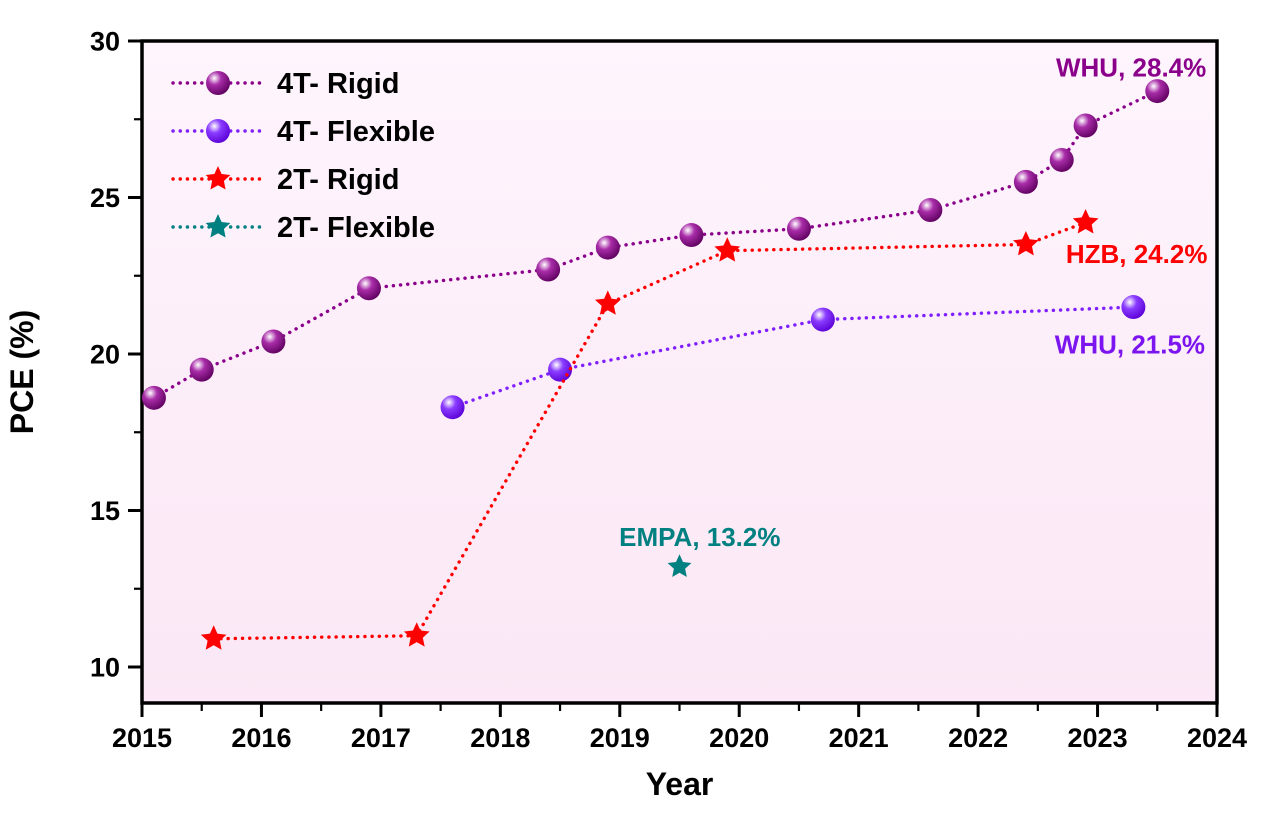 Image resolution: width=1268 pixels, height=831 pixels. Describe the element at coordinates (356, 228) in the screenshot. I see `legend-label: 2T- Flexible` at that location.